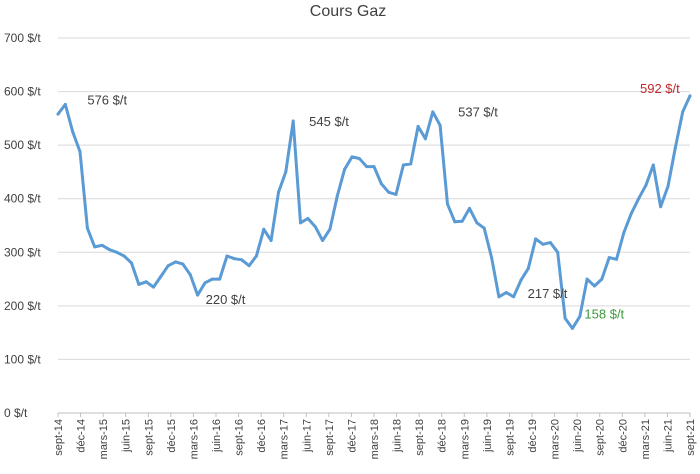 The width and height of the screenshot is (700, 474). I want to click on annotation-label: 158 $/t, so click(604, 313).